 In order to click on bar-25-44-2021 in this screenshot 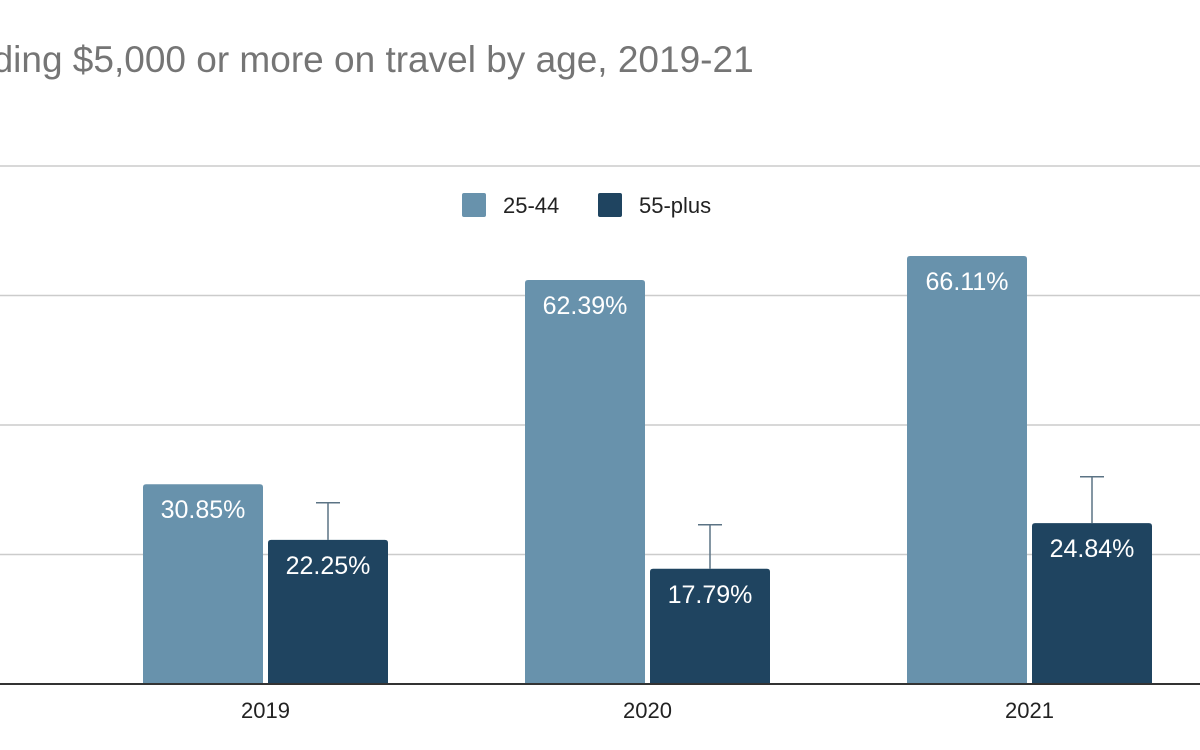, I will do `click(967, 469)`.